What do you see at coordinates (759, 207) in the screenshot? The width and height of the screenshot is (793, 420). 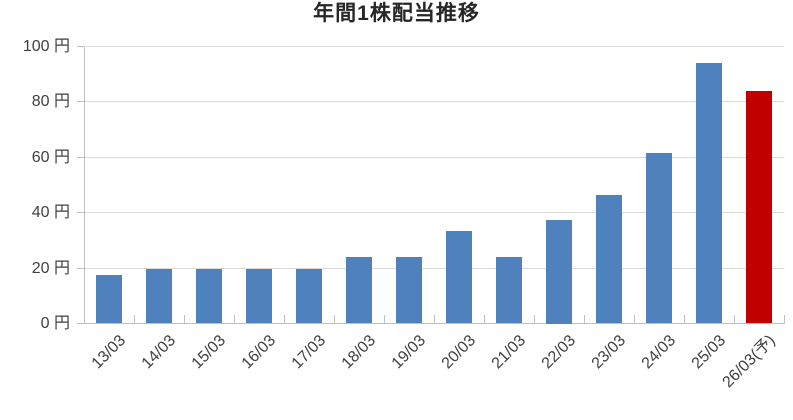 I see `bar-forecast` at bounding box center [759, 207].